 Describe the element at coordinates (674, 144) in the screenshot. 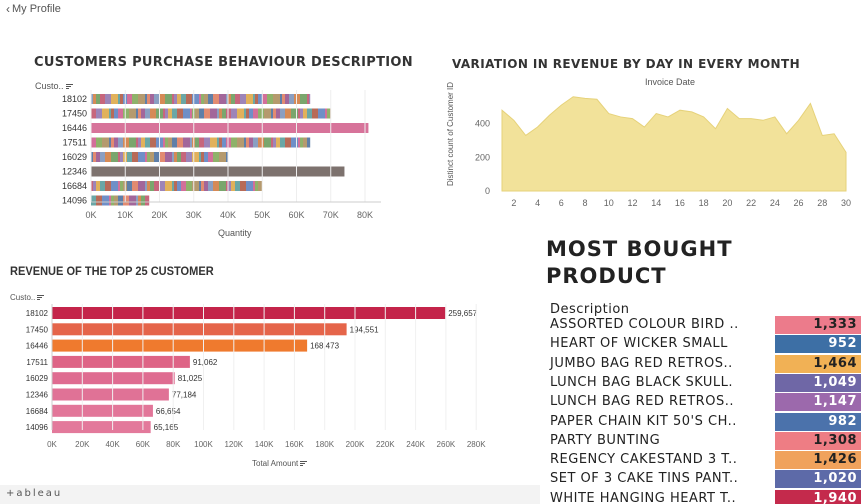

I see `revenue-area` at that location.